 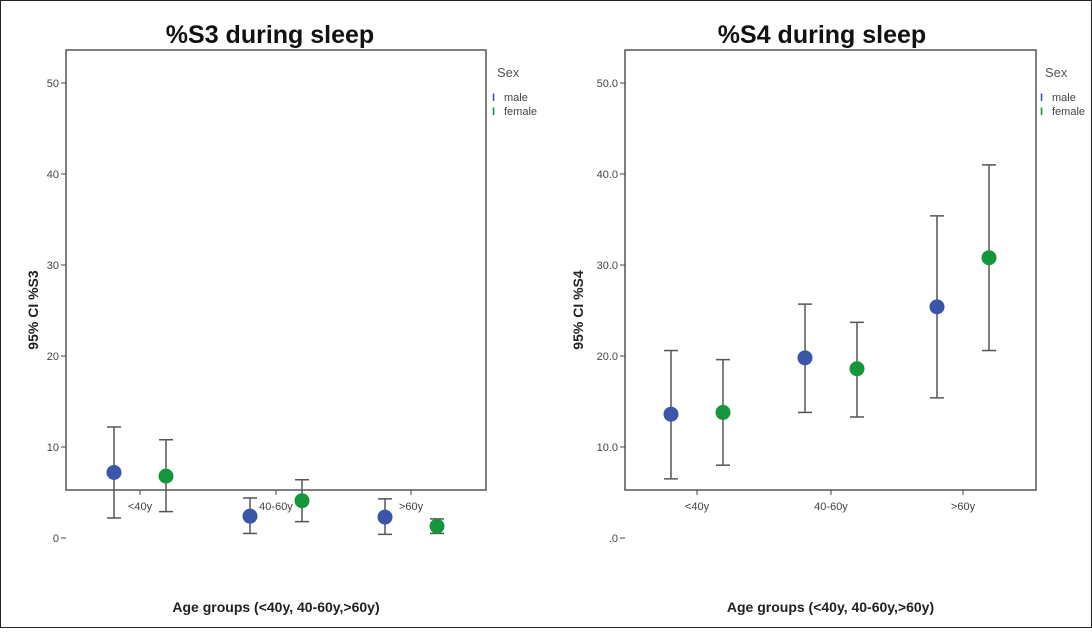 I want to click on chart-title: %S4 during sleep, so click(x=822, y=35).